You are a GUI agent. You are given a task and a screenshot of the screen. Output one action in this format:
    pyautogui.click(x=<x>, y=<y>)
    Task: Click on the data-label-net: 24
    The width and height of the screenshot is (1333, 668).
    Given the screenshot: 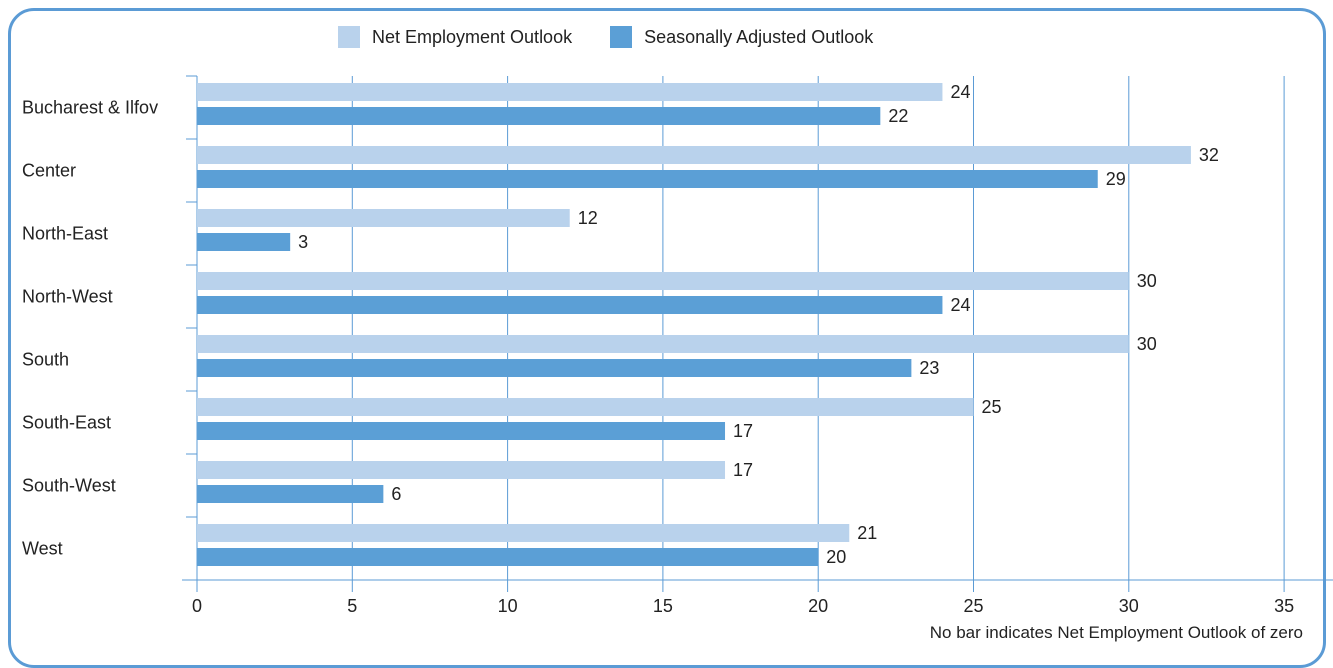 What is the action you would take?
    pyautogui.click(x=960, y=92)
    